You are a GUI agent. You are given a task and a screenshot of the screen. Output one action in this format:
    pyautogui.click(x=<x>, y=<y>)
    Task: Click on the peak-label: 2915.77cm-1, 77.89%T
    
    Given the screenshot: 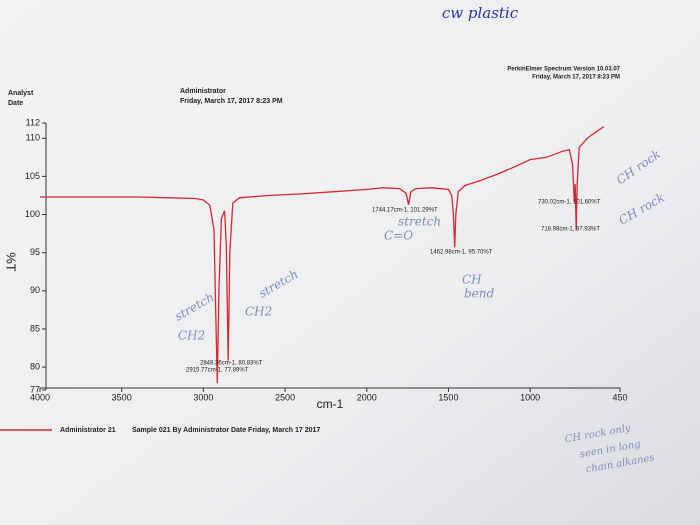 What is the action you would take?
    pyautogui.click(x=217, y=371)
    